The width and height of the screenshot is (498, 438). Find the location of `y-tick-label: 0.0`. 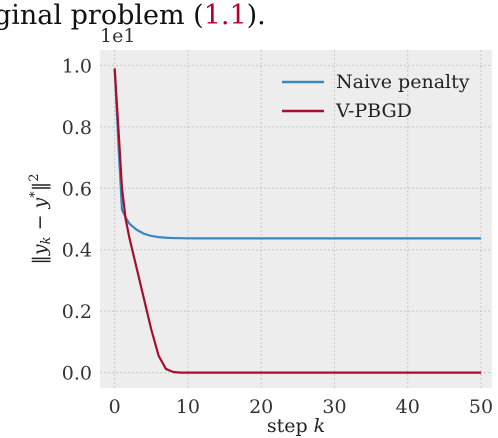

y-tick-label: 0.0 is located at coordinates (77, 374).